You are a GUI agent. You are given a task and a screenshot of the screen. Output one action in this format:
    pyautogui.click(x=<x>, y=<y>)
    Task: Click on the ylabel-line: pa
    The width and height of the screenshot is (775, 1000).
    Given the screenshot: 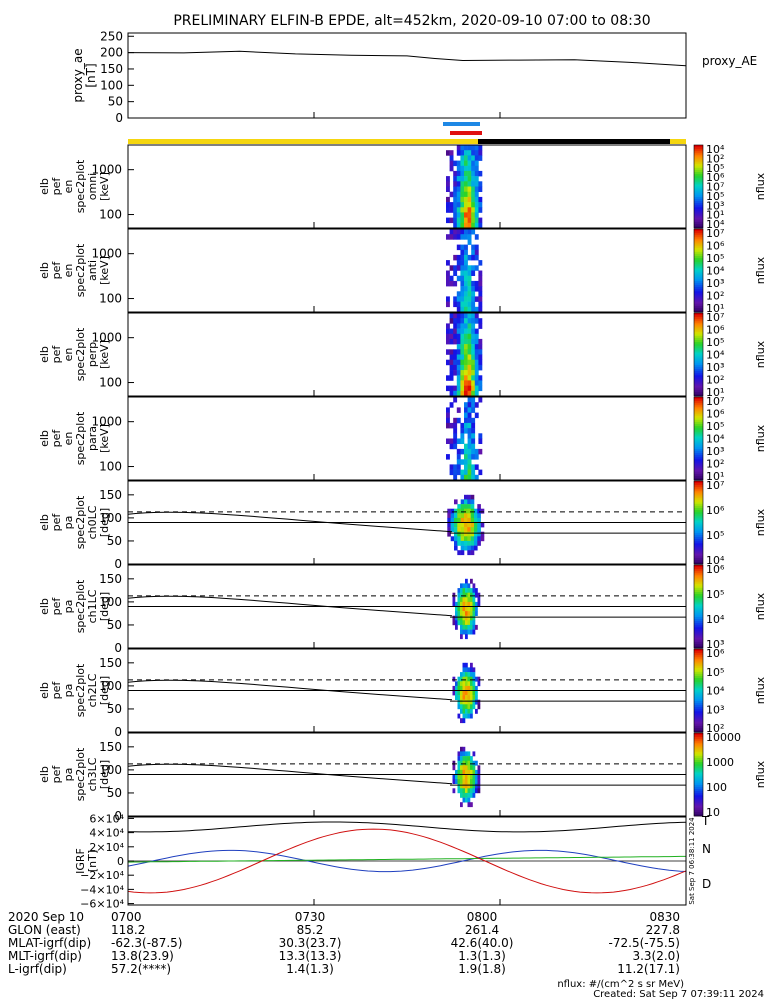 What is the action you would take?
    pyautogui.click(x=68, y=775)
    